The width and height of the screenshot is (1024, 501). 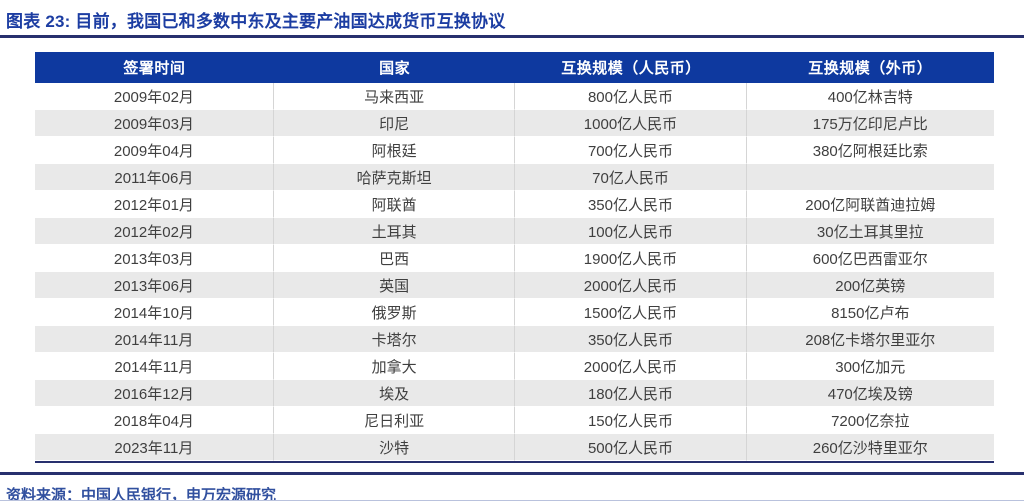 I want to click on table-row: 2009年04月 阿根廷 700亿人民币 380亿阿根廷比索, so click(x=514, y=150).